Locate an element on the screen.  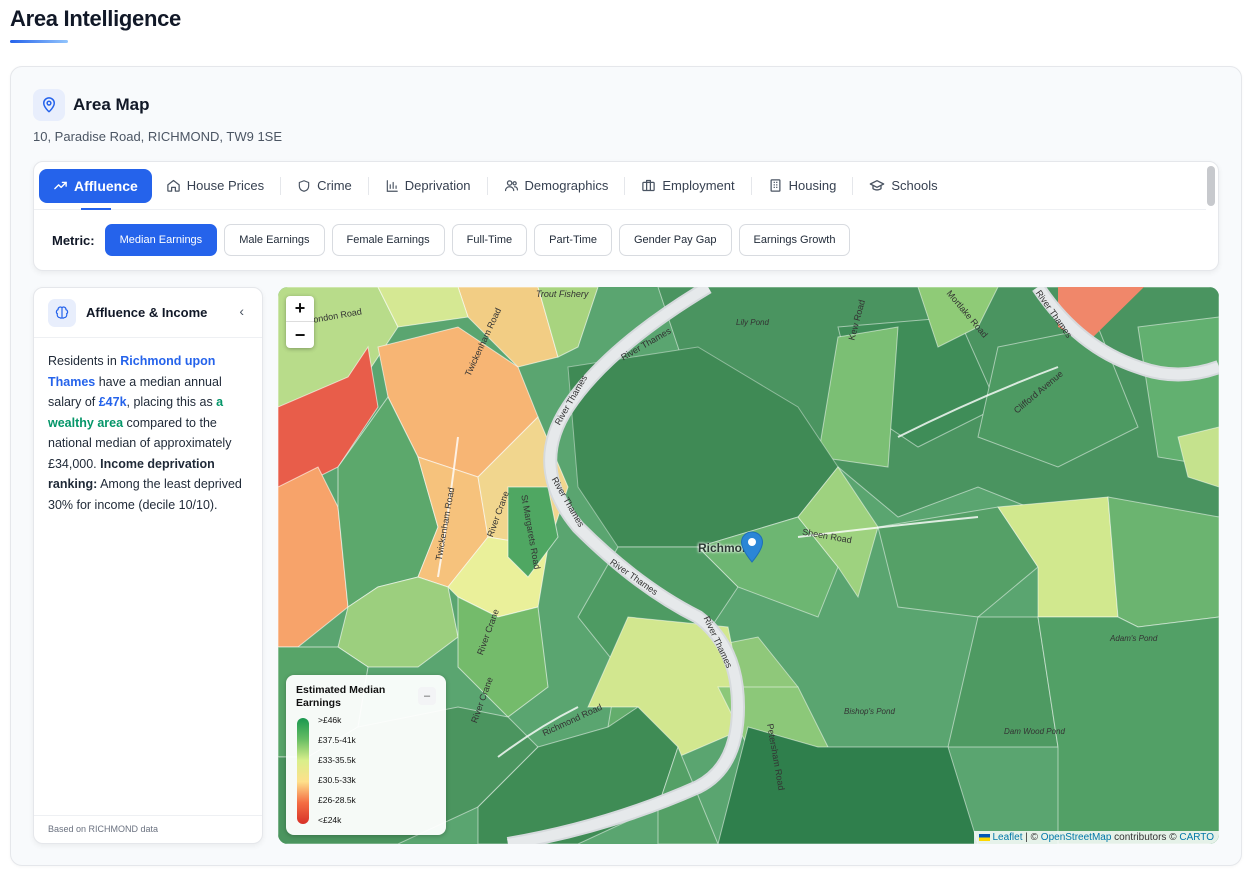
map-pin-icon is located at coordinates (49, 105).